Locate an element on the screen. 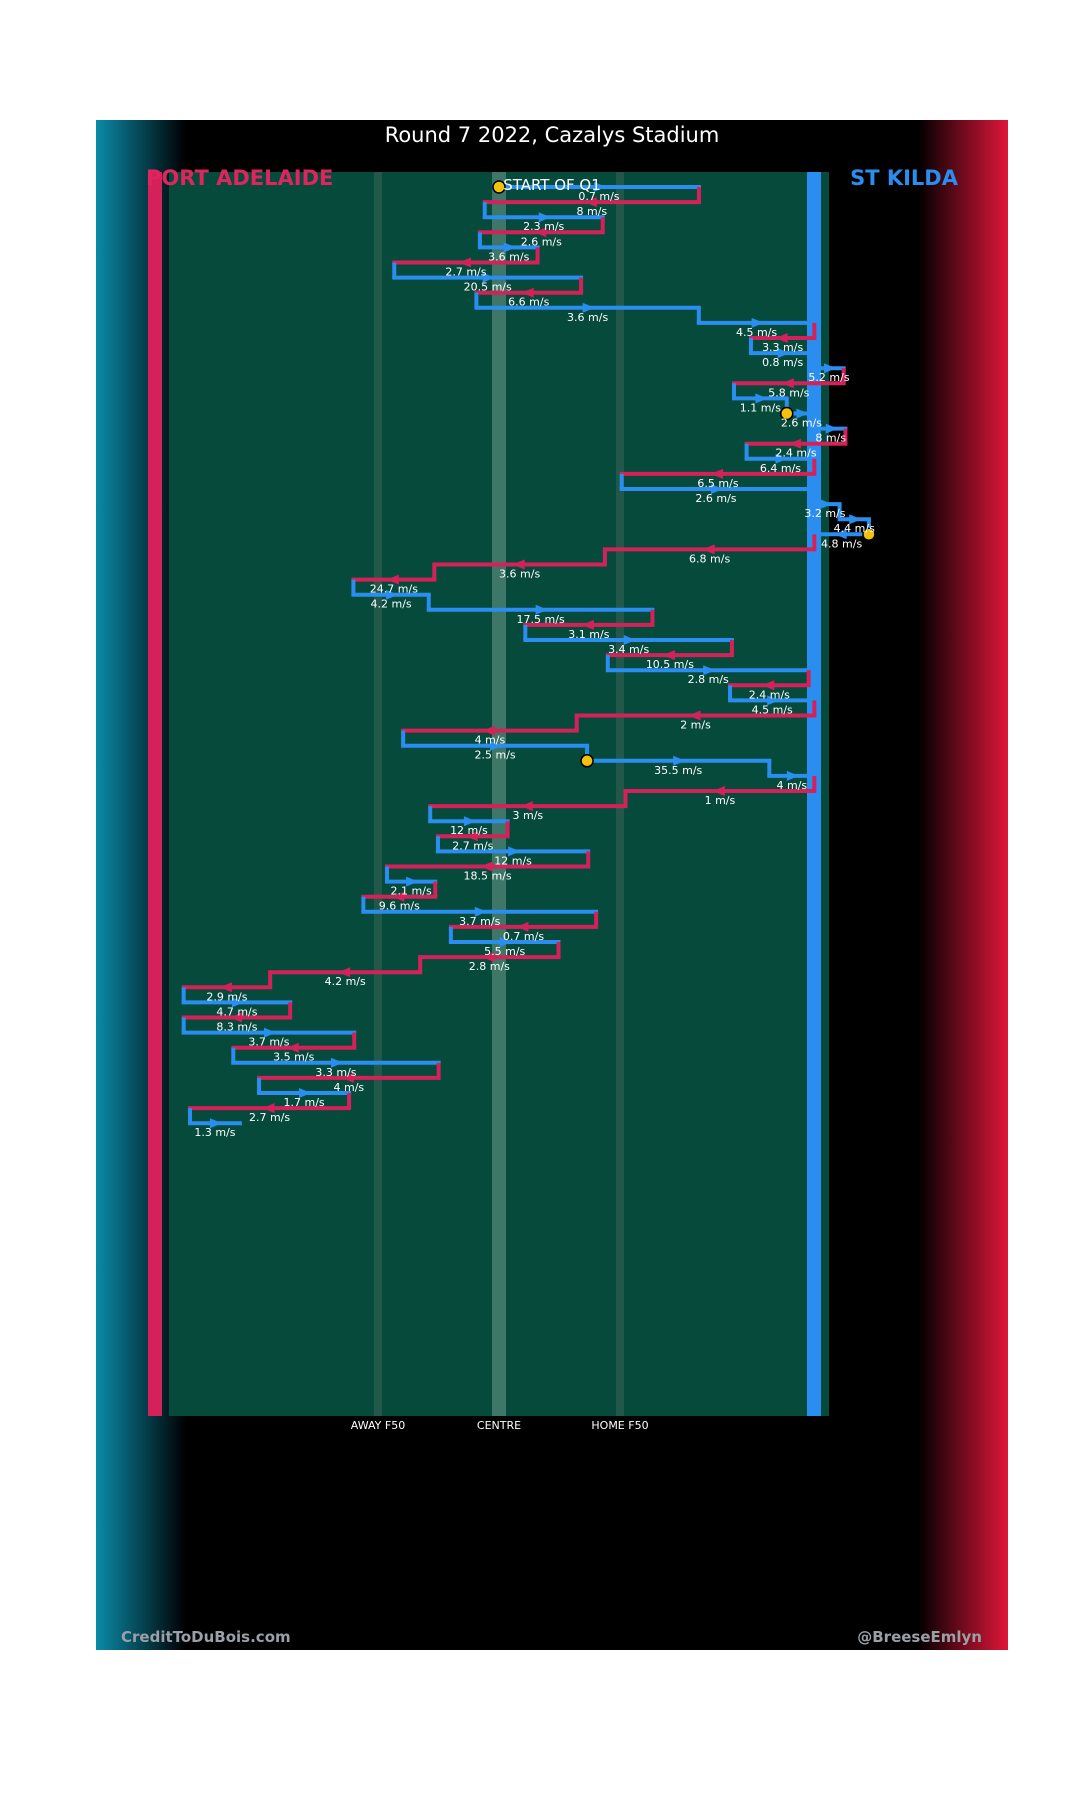 This screenshot has width=1080, height=1795. speed-label: 4.5 m/s is located at coordinates (756, 332).